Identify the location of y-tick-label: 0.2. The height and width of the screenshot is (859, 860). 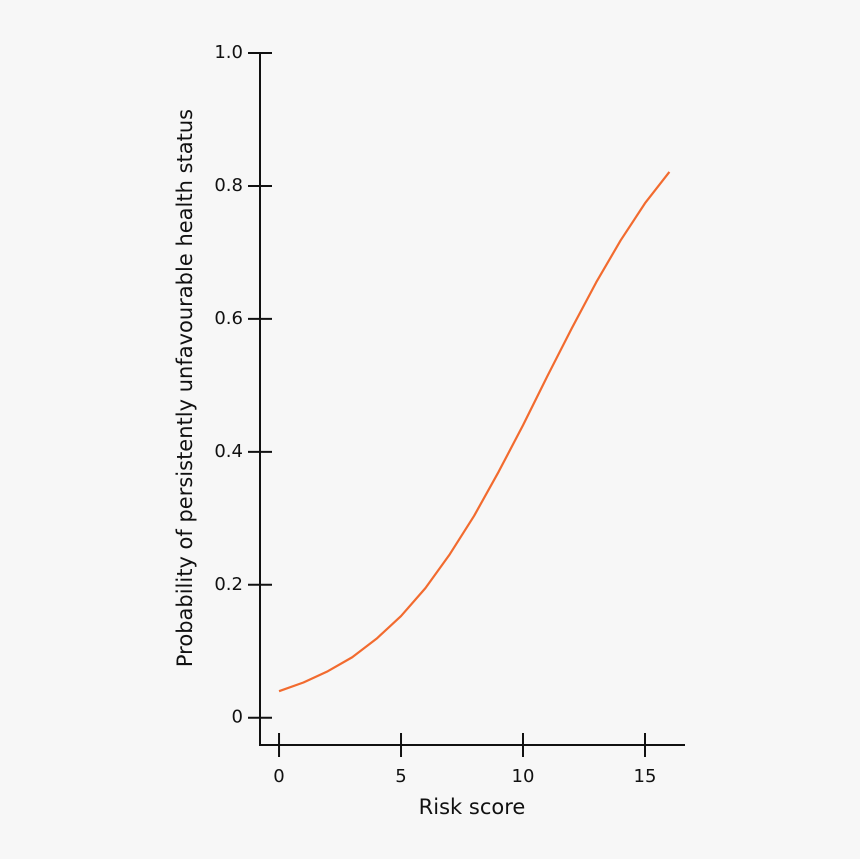
(228, 584).